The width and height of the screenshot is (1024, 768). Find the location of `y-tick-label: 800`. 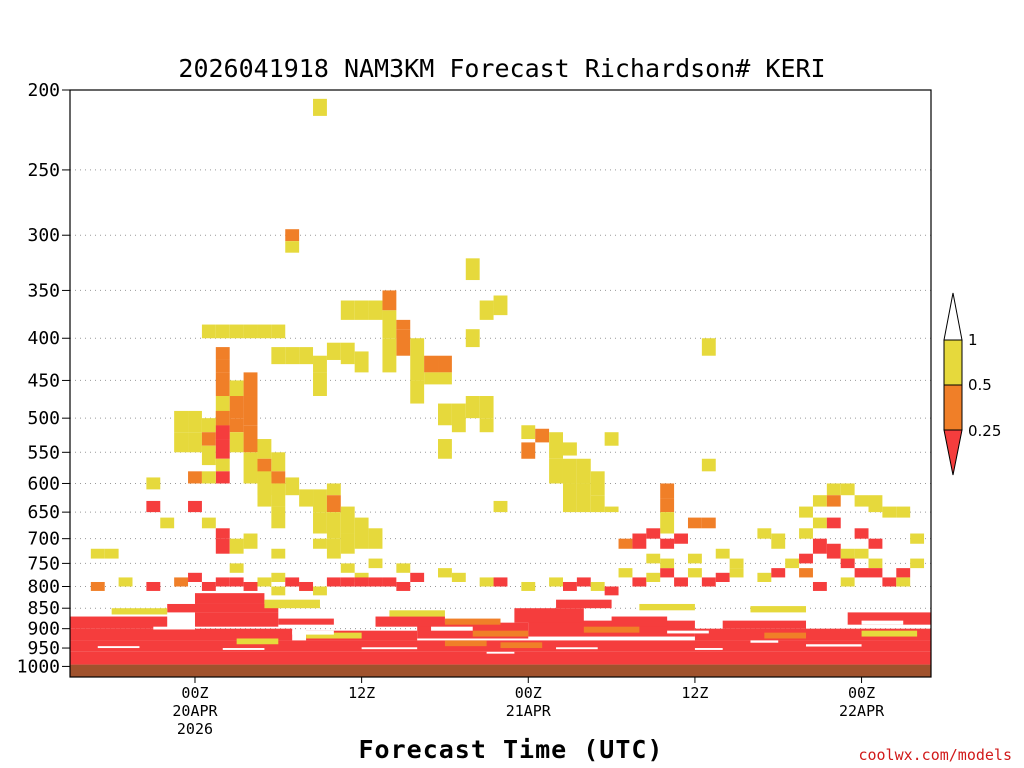

y-tick-label: 800 is located at coordinates (43, 586).